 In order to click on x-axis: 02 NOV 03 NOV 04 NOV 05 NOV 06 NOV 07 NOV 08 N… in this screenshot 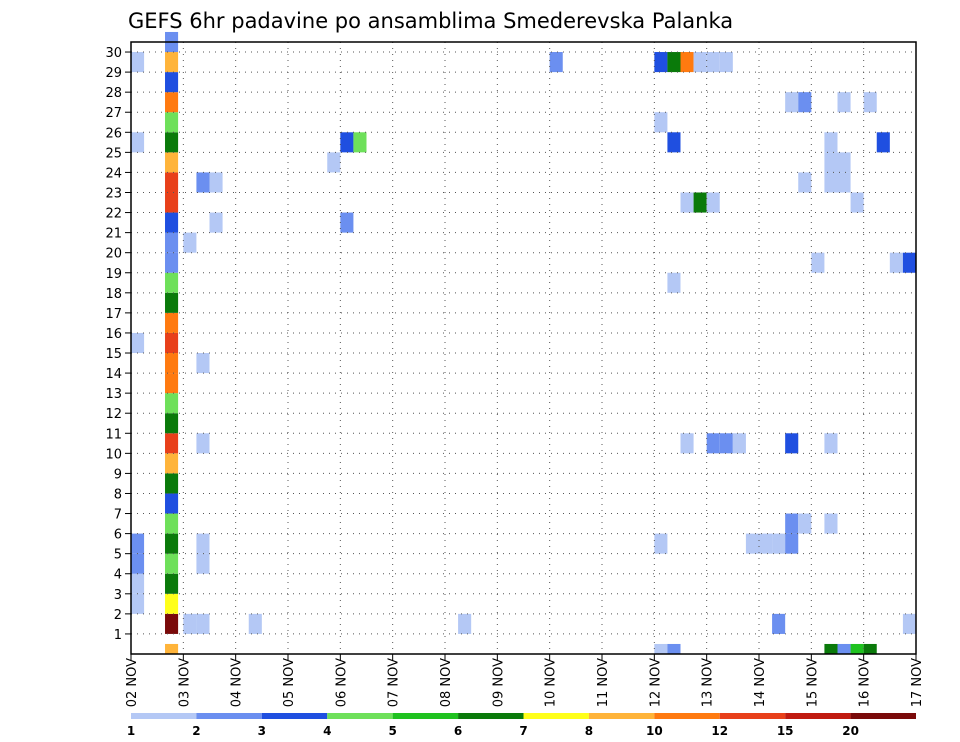, I will do `click(525, 680)`.